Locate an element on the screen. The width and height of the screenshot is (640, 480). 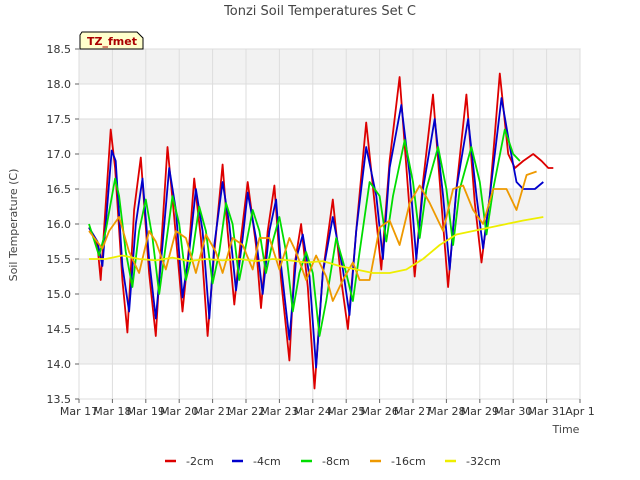
x-tick-label: Mar 27 is located at coordinates (413, 411).